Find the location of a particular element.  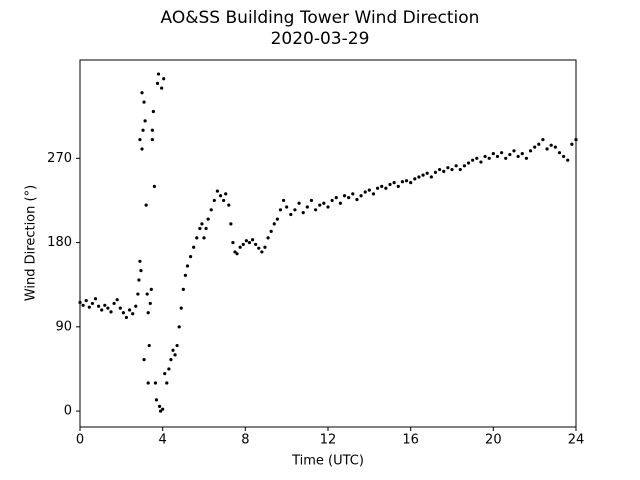

y-tick-label: 0 is located at coordinates (68, 411).